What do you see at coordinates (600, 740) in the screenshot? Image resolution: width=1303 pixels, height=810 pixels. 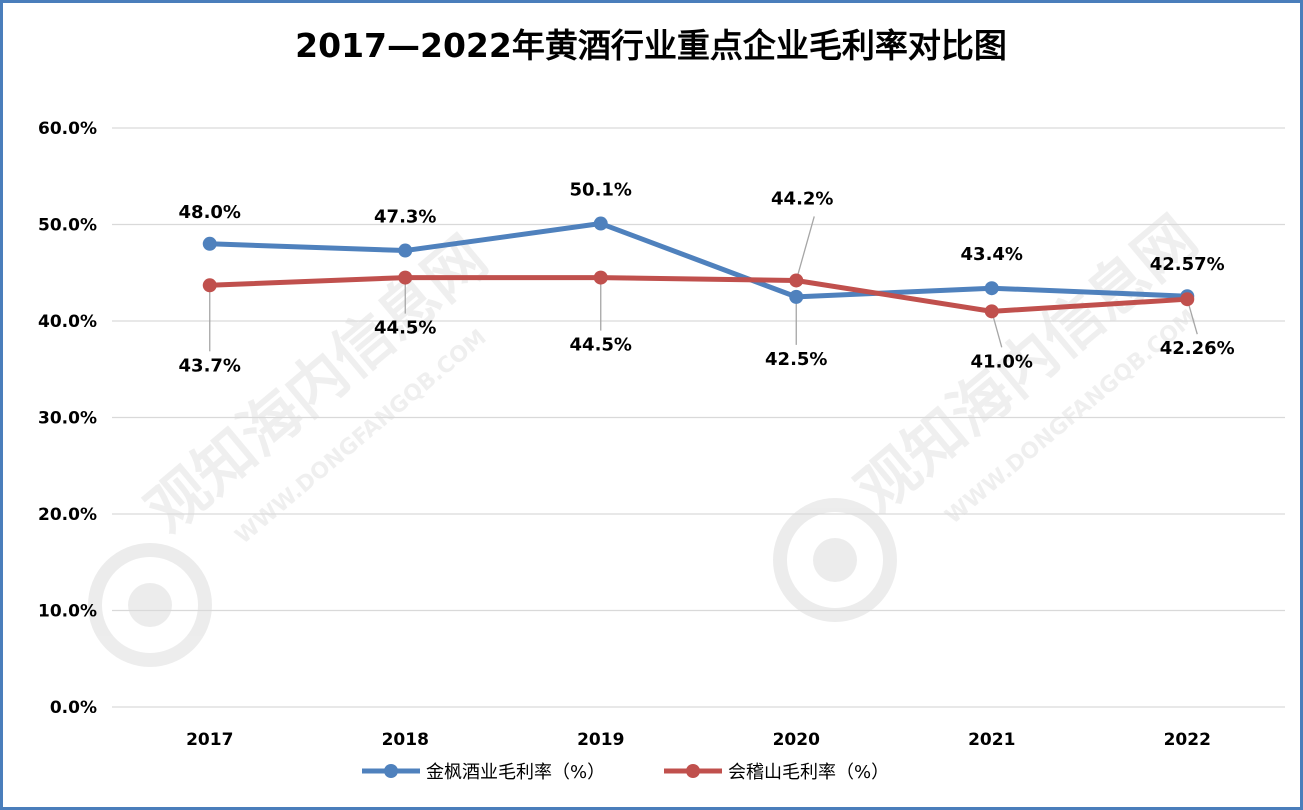 I see `x-tick-label: 2019` at bounding box center [600, 740].